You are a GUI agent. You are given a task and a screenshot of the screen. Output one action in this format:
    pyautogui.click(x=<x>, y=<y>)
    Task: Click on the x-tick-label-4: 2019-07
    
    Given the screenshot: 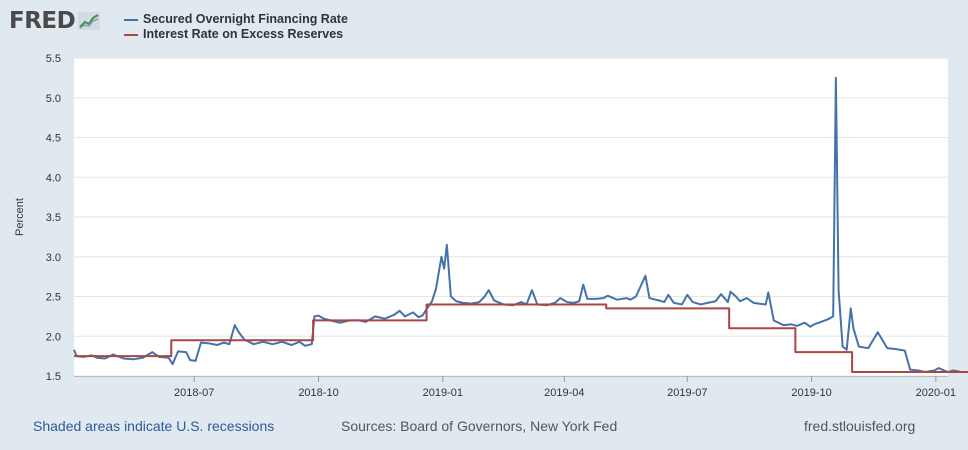 What is the action you would take?
    pyautogui.click(x=687, y=393)
    